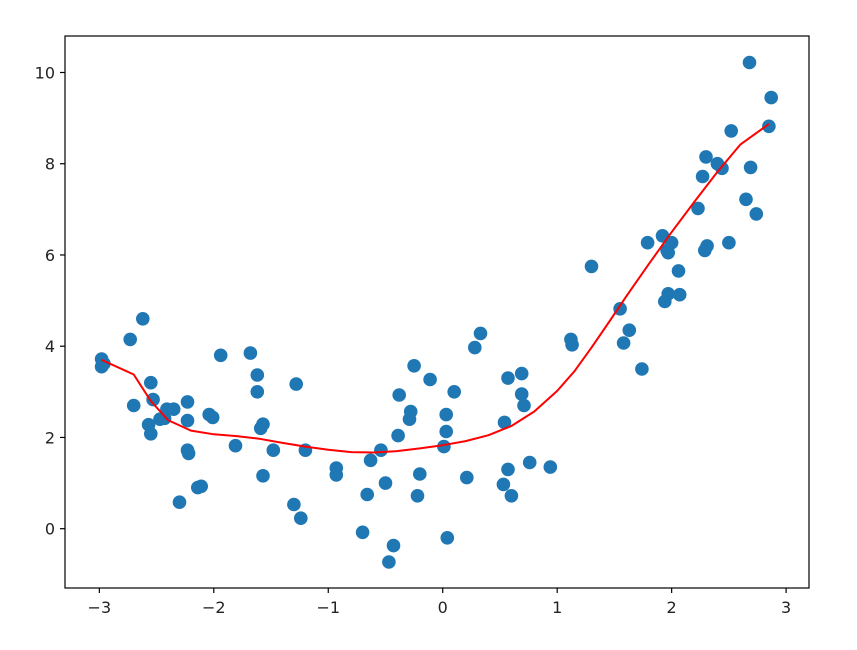  What do you see at coordinates (50, 346) in the screenshot?
I see `y-tick-label: 4` at bounding box center [50, 346].